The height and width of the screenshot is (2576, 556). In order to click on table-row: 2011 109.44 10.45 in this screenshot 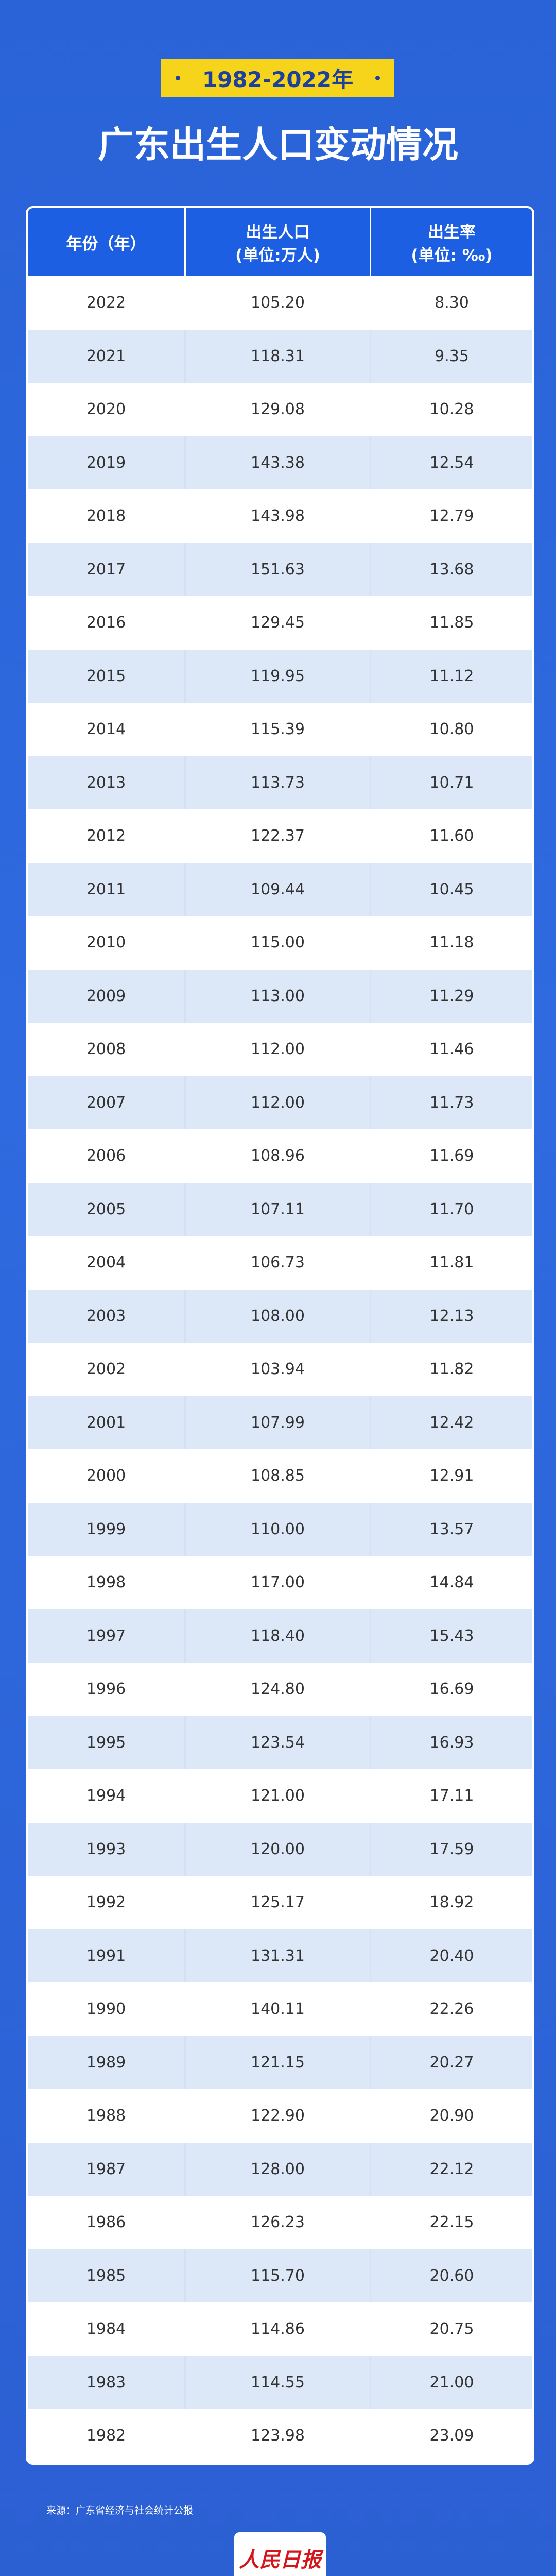, I will do `click(280, 889)`.